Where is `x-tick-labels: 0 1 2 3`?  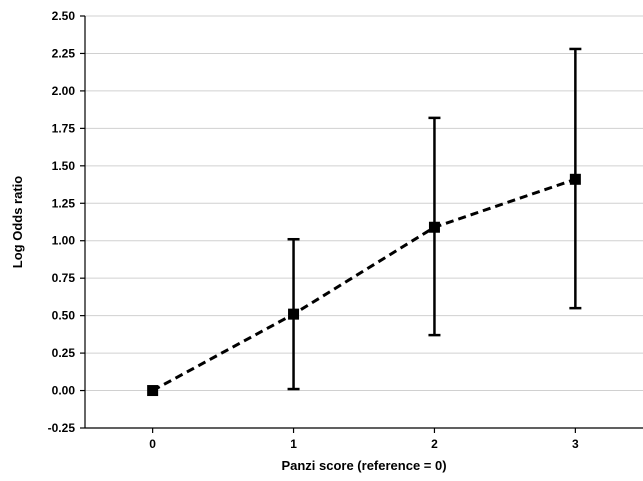 x-tick-labels: 0 1 2 3 is located at coordinates (364, 444).